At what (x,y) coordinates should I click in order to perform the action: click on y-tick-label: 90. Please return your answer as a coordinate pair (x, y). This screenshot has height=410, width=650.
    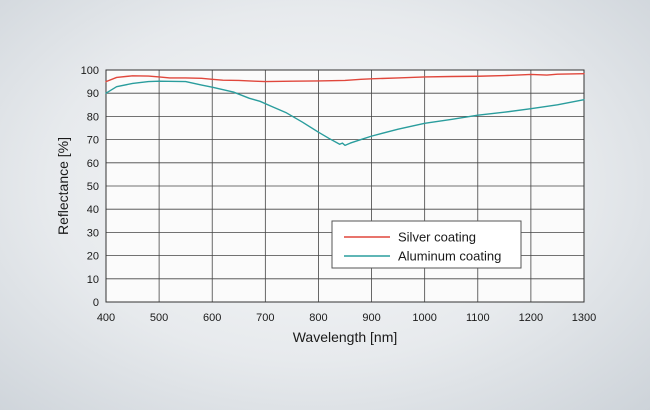
    Looking at the image, I should click on (93, 94).